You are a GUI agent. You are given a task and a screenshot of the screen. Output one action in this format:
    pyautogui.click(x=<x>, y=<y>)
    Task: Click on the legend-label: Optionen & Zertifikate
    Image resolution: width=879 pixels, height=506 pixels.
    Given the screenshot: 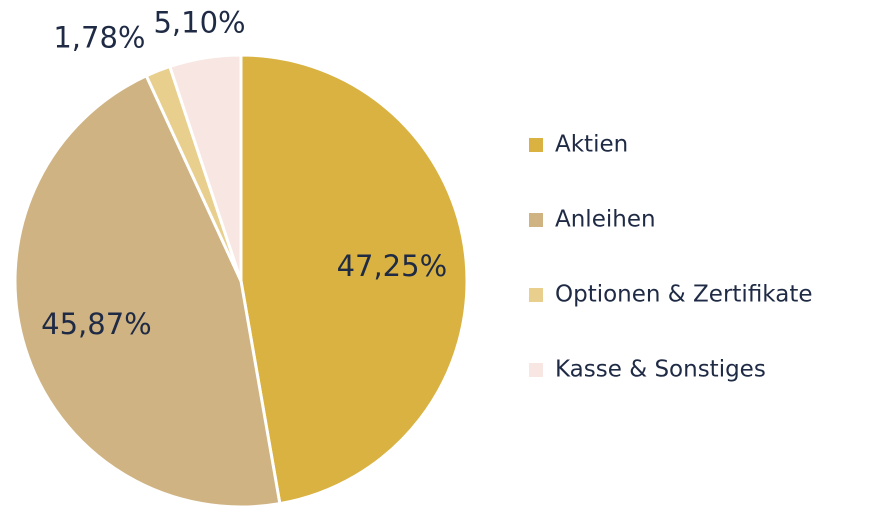 What is the action you would take?
    pyautogui.click(x=683, y=295)
    